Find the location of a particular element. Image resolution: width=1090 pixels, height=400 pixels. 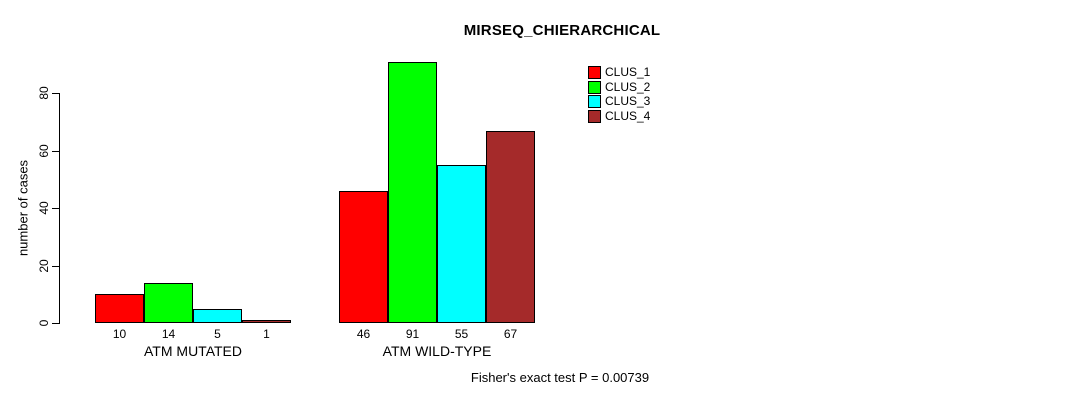

bar-value-label: 5 is located at coordinates (217, 334).